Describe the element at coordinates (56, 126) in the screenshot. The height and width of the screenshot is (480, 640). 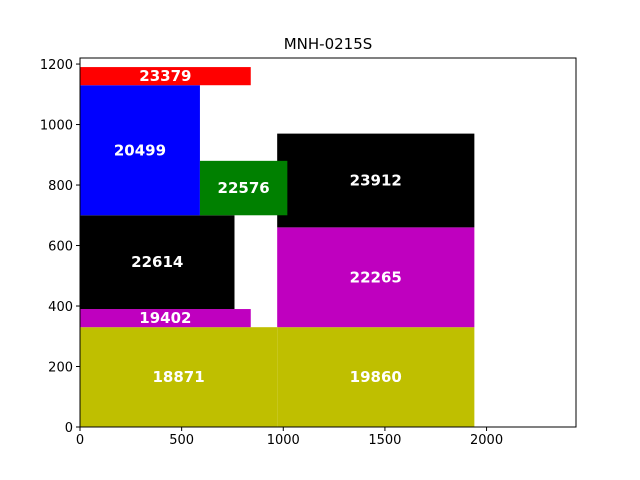
I see `y-tick-label: 1000` at that location.